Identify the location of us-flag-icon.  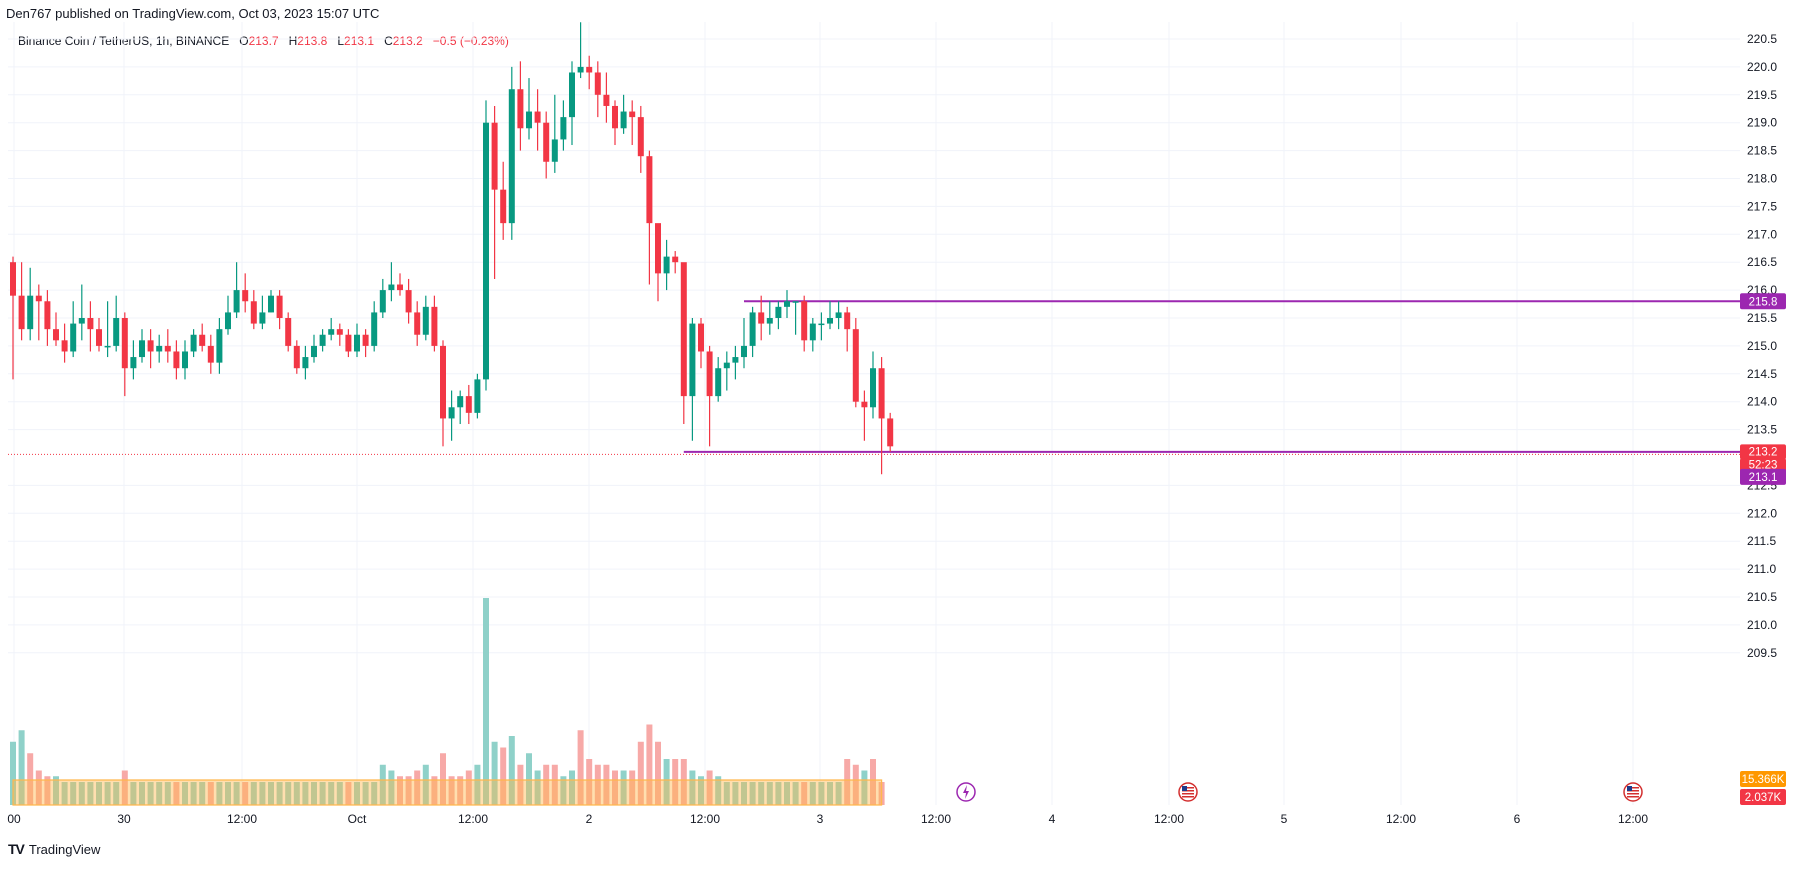
(1633, 792).